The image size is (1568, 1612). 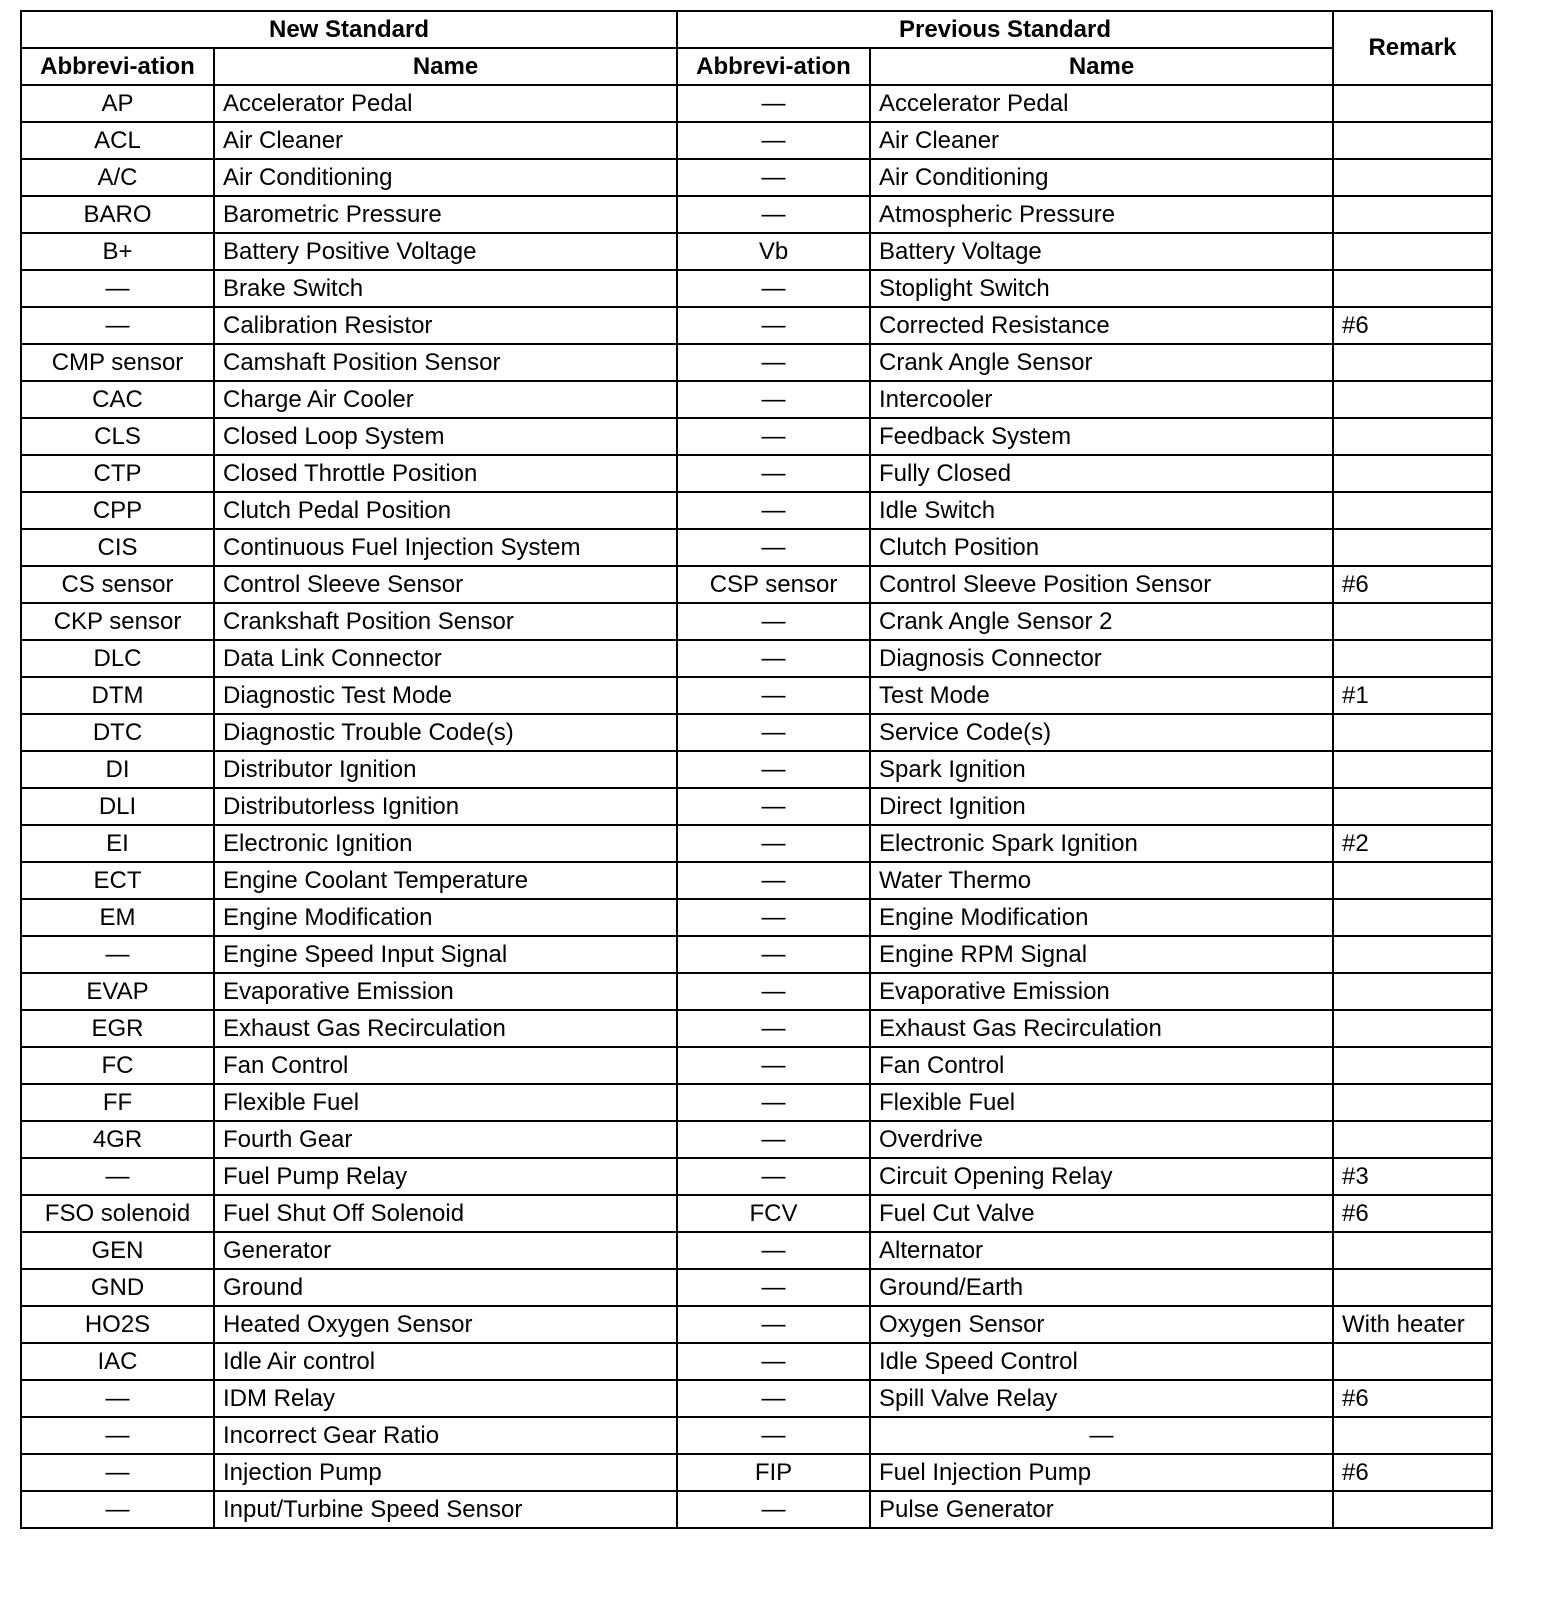 I want to click on previous-name-cell: Service Code(s), so click(x=1101, y=732).